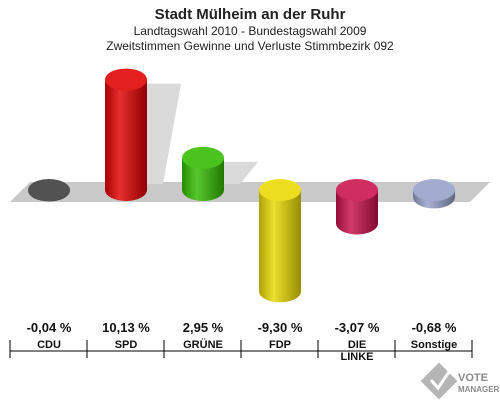 The image size is (500, 400). I want to click on category-label-line2: LINKE, so click(357, 357).